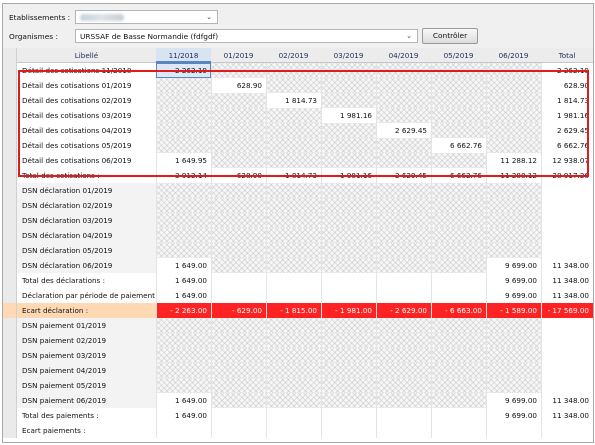  I want to click on table-row: DSN déclaration 05/2019, so click(298, 250).